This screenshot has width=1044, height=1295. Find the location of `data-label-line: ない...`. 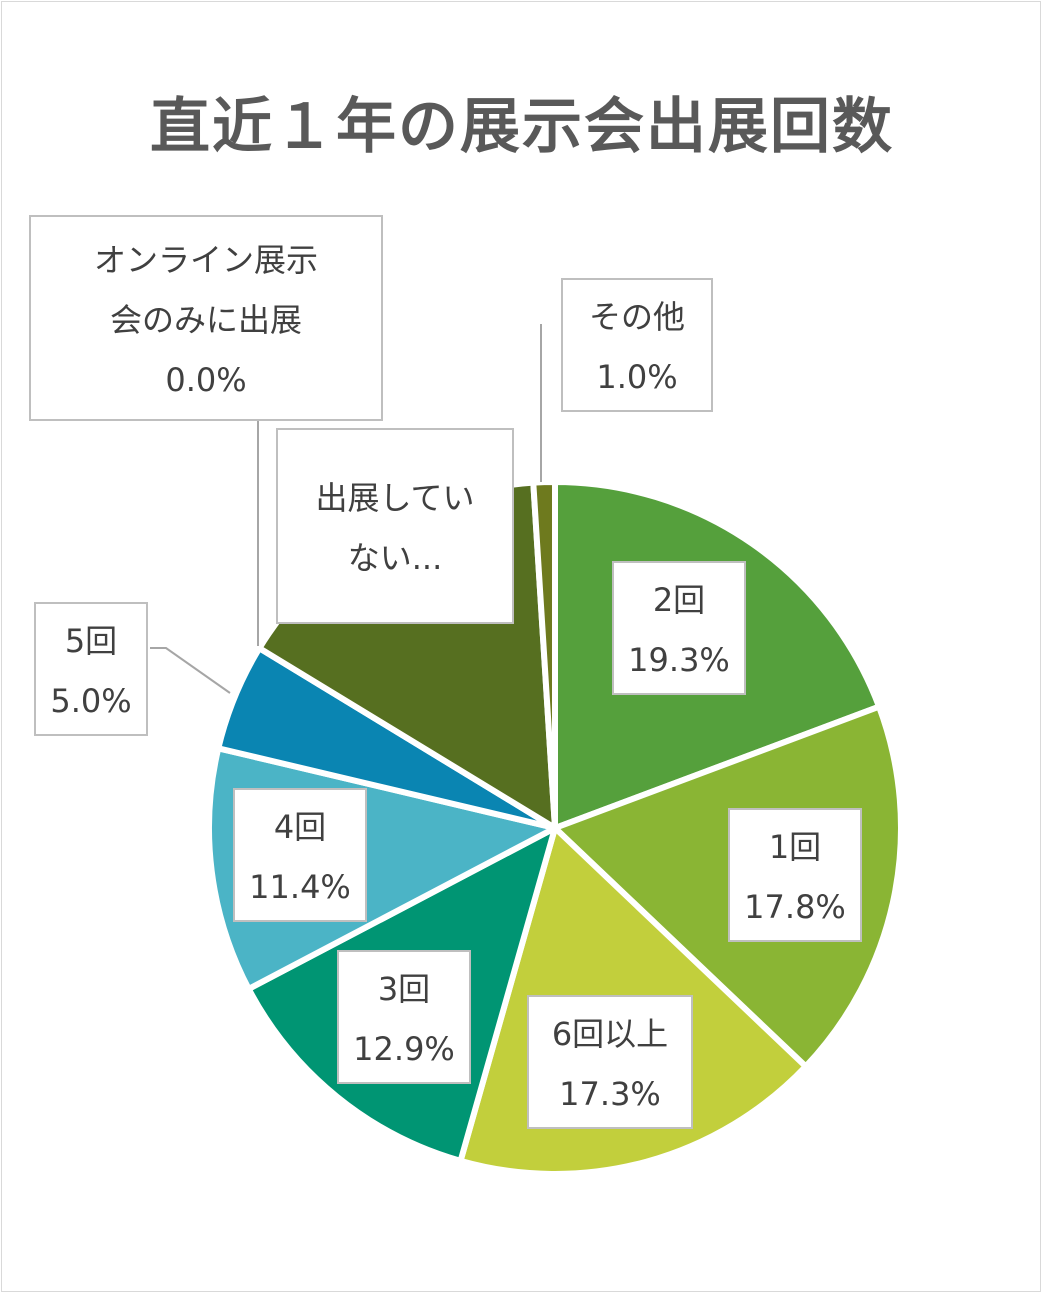

data-label-line: ない... is located at coordinates (395, 558).